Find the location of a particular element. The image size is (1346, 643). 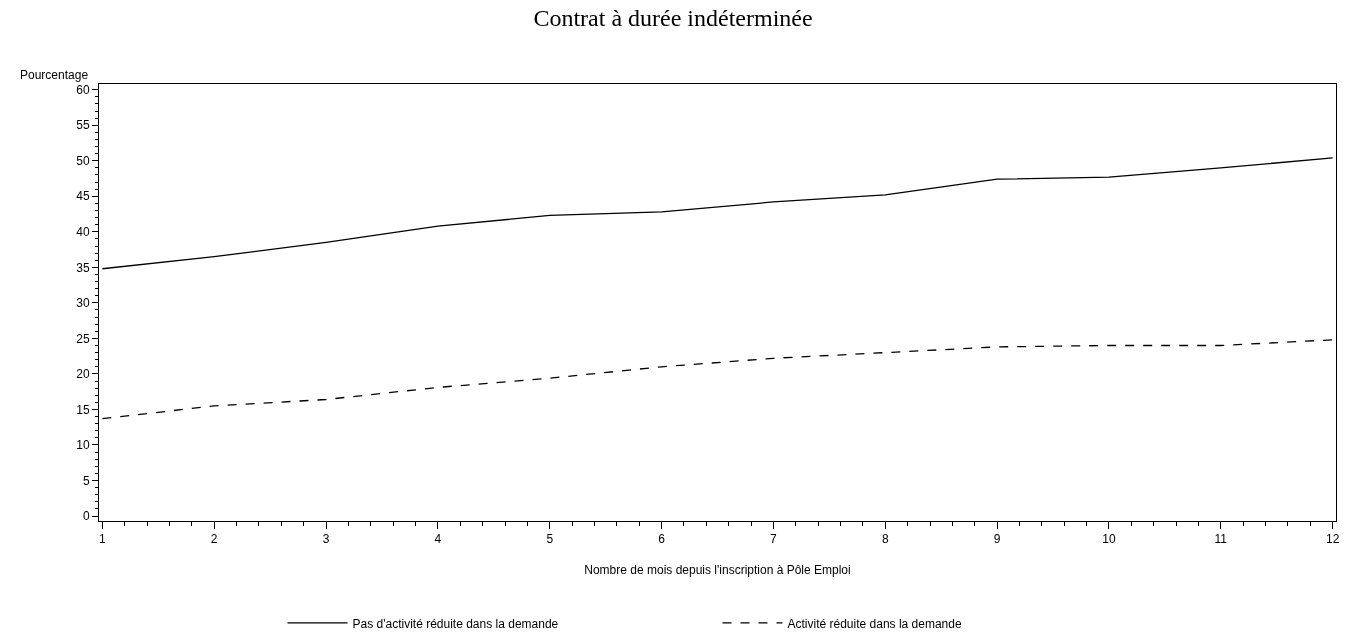

y-tick-label: 40 is located at coordinates (83, 232).